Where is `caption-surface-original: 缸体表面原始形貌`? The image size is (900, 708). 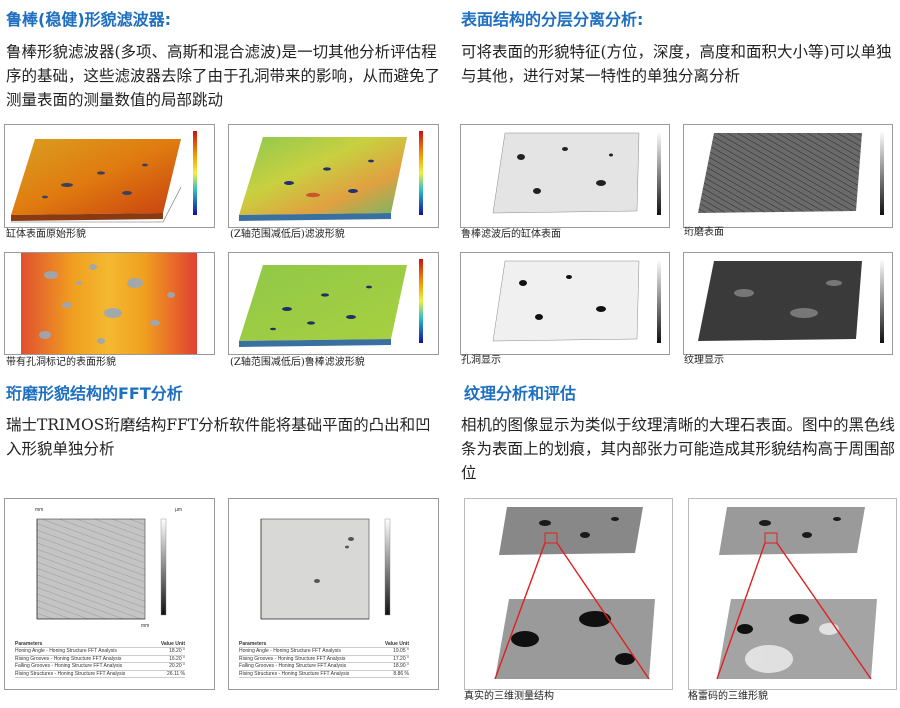 caption-surface-original: 缸体表面原始形貌 is located at coordinates (46, 234).